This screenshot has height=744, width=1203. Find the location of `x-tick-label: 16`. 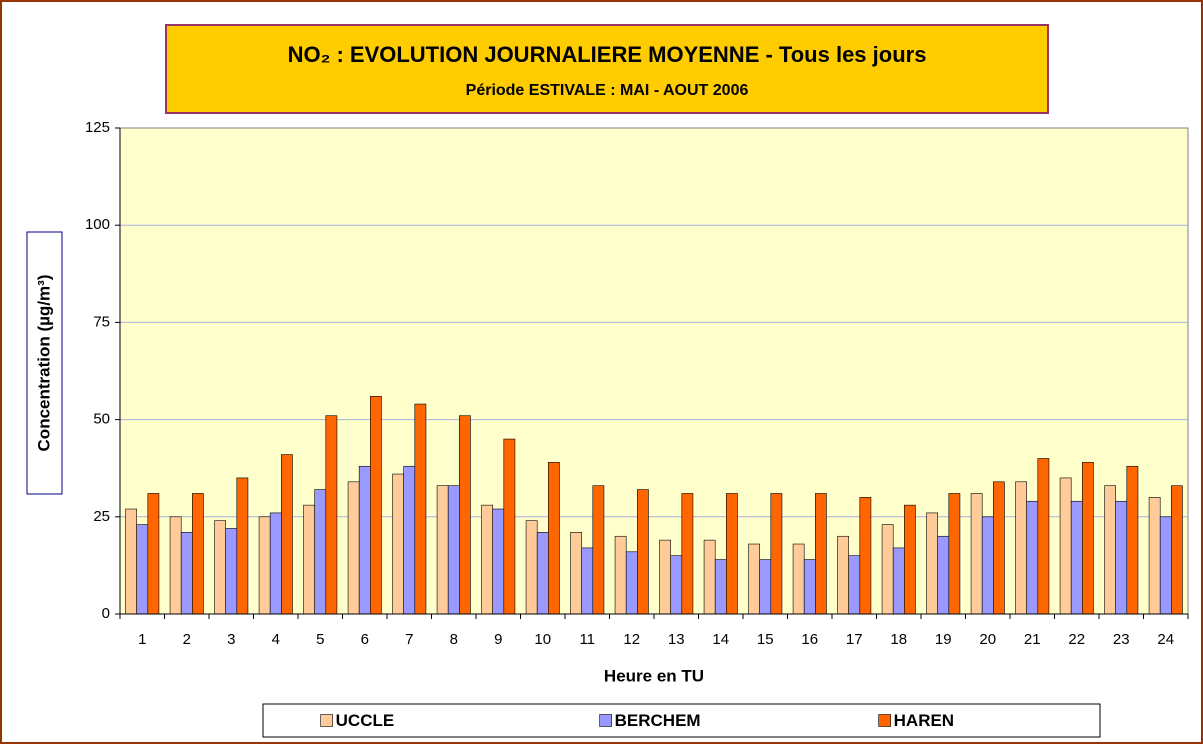

x-tick-label: 16 is located at coordinates (809, 639).